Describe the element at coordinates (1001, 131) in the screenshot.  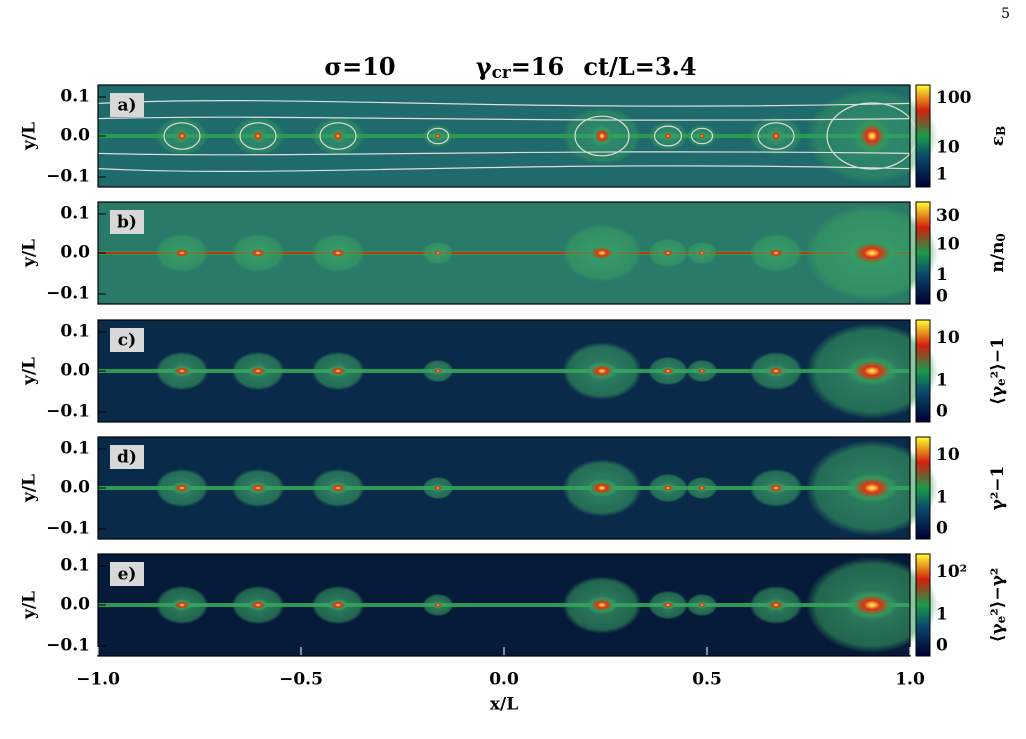
I see `subscript: B` at that location.